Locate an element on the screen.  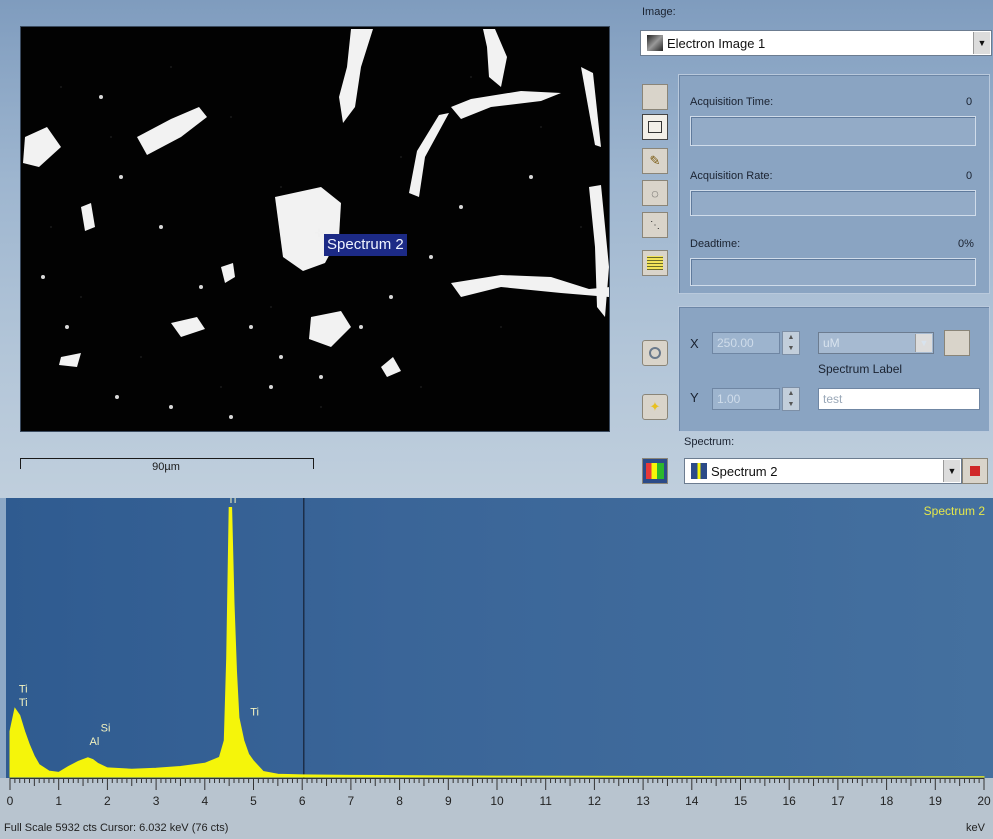
x-tick-label: 10 is located at coordinates (497, 801).